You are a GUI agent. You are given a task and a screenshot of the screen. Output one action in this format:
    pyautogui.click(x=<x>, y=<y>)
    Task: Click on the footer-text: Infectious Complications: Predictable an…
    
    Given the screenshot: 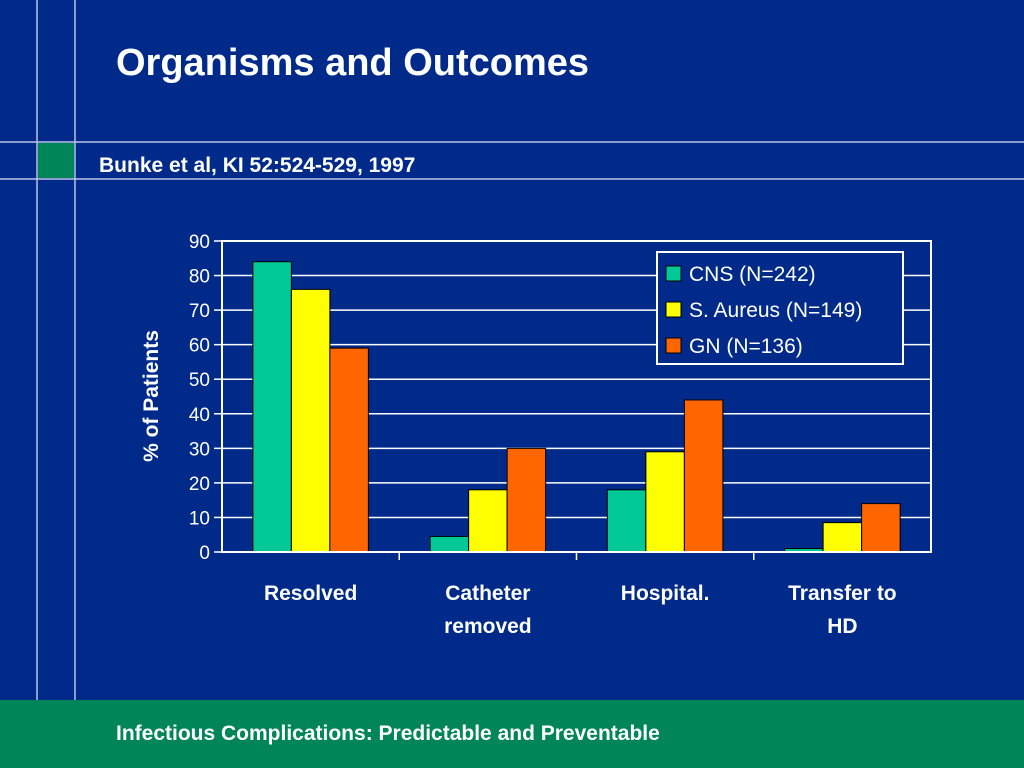 What is the action you would take?
    pyautogui.click(x=388, y=733)
    